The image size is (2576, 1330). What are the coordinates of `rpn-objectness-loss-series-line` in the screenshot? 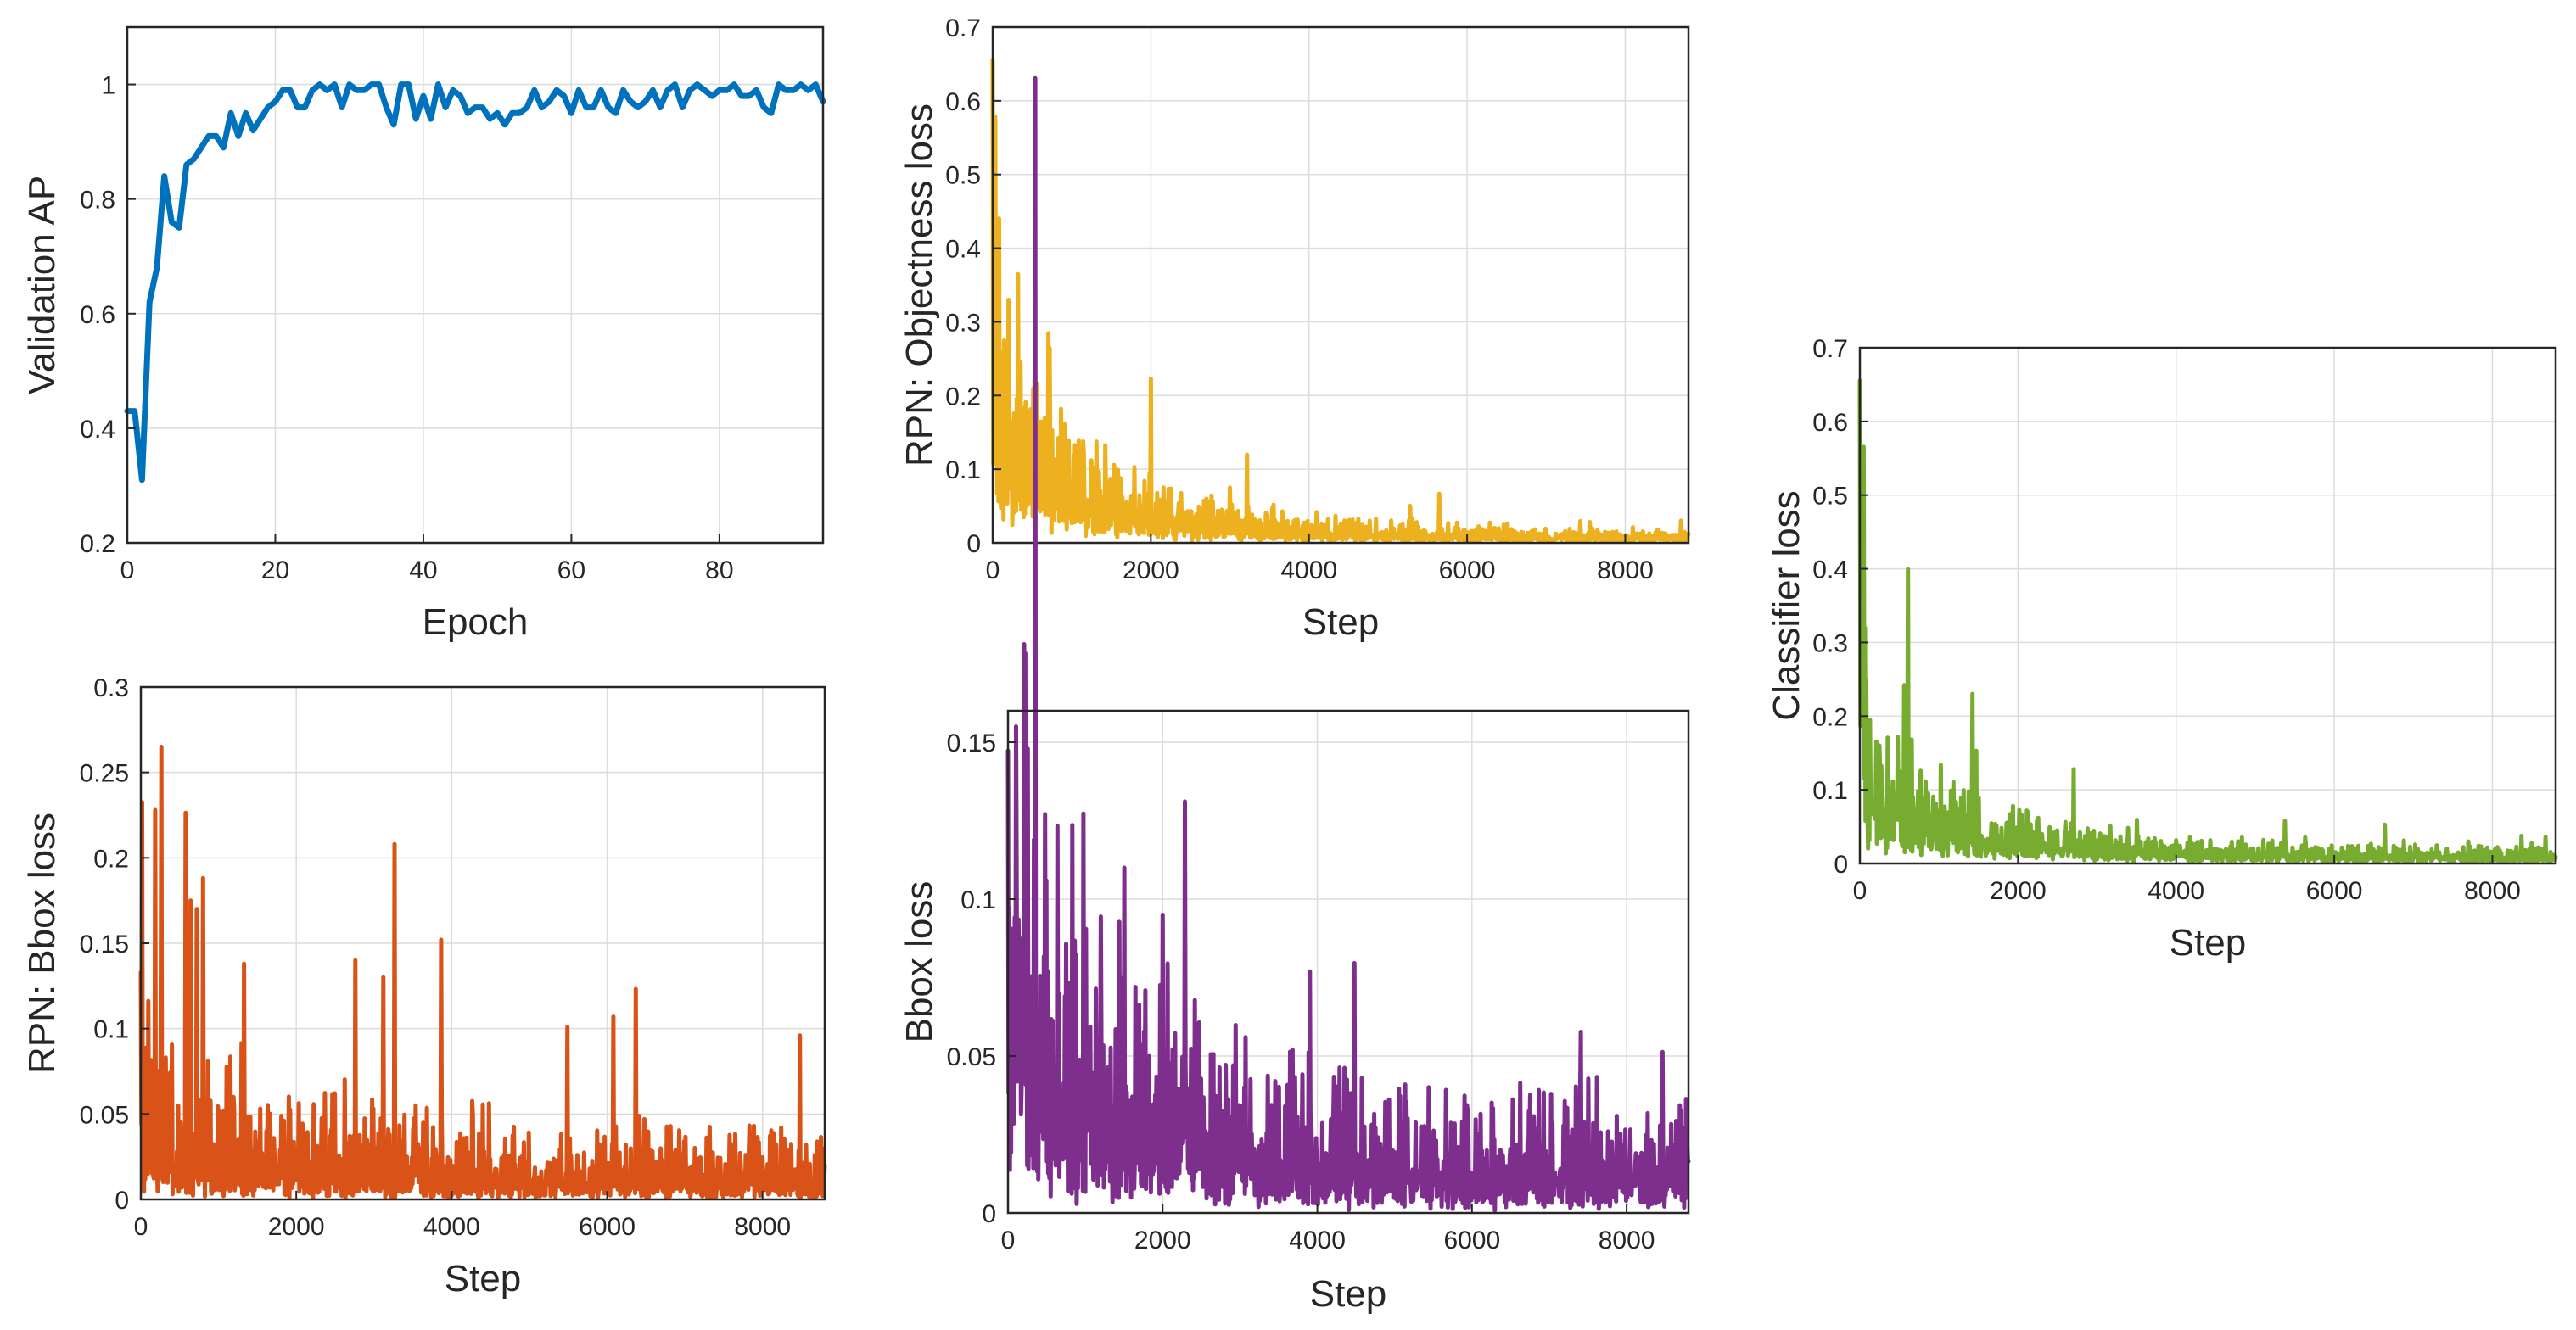 It's located at (1340, 301).